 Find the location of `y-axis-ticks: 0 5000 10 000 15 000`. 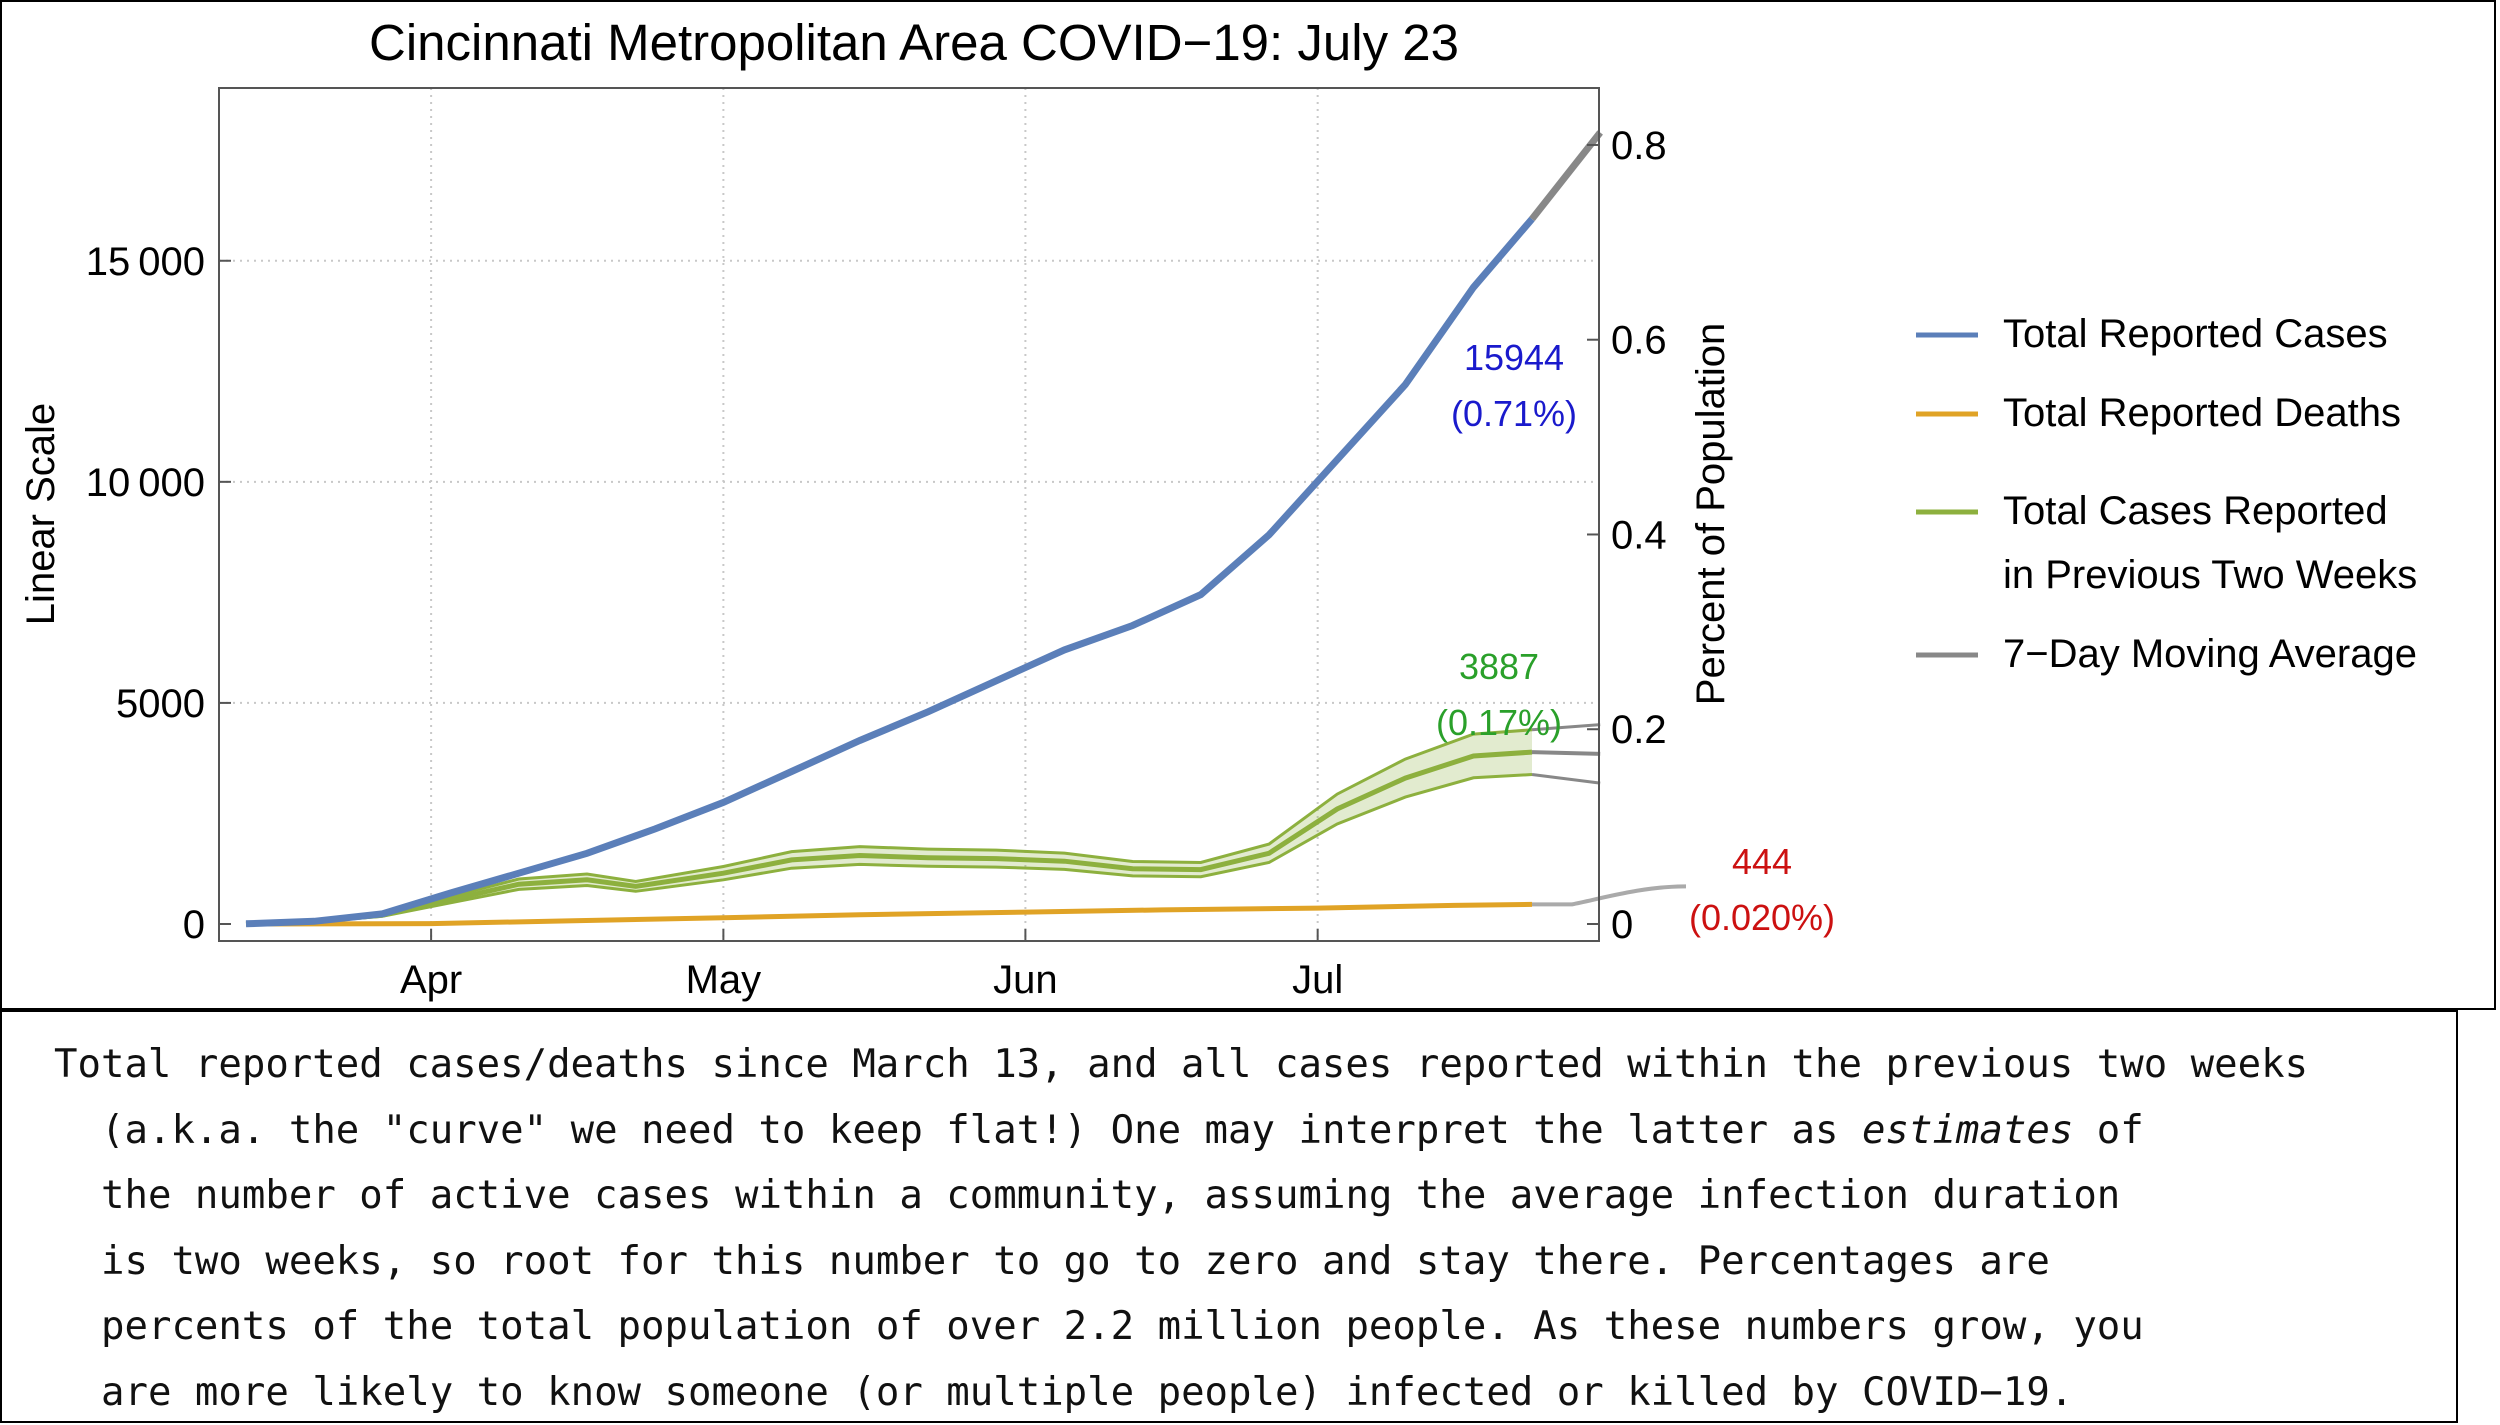

y-axis-ticks: 0 5000 10 000 15 000 is located at coordinates (158, 593).